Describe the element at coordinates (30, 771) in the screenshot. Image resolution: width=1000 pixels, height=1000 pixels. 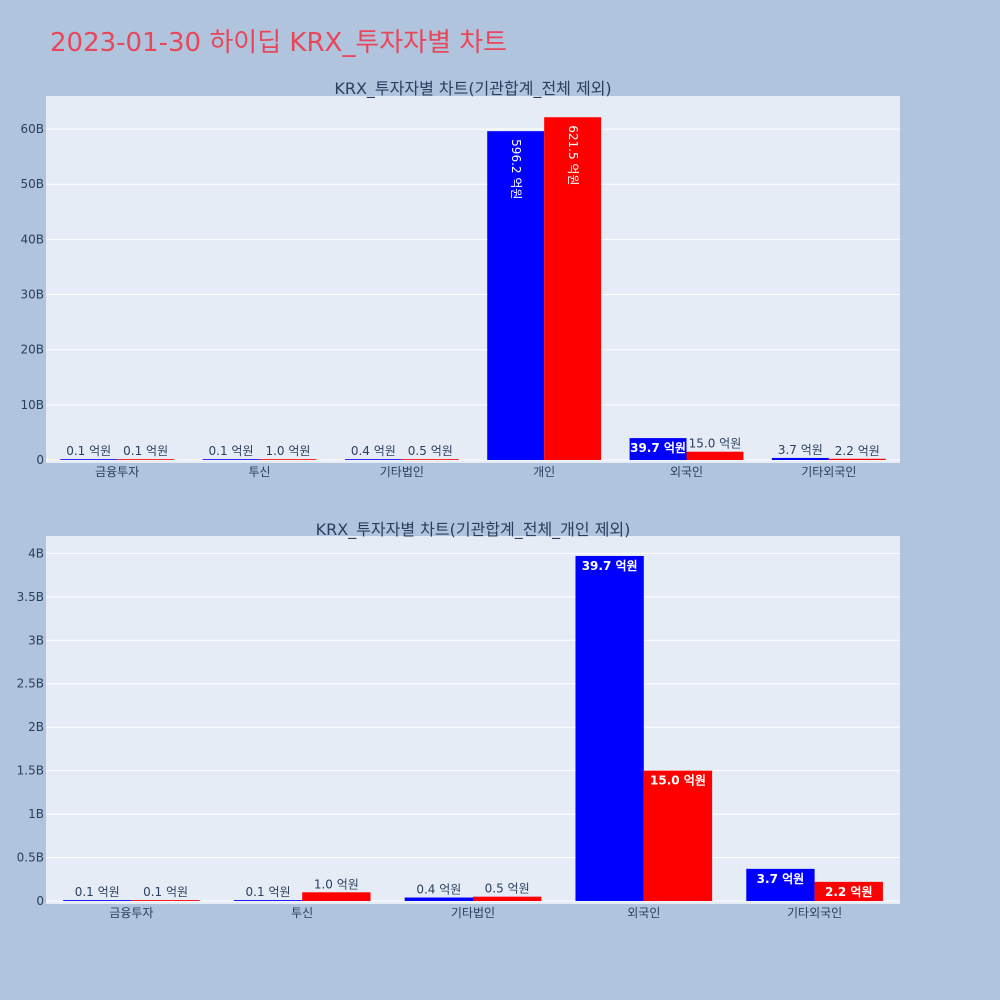
I see `y-tick-label: 1.5B` at that location.